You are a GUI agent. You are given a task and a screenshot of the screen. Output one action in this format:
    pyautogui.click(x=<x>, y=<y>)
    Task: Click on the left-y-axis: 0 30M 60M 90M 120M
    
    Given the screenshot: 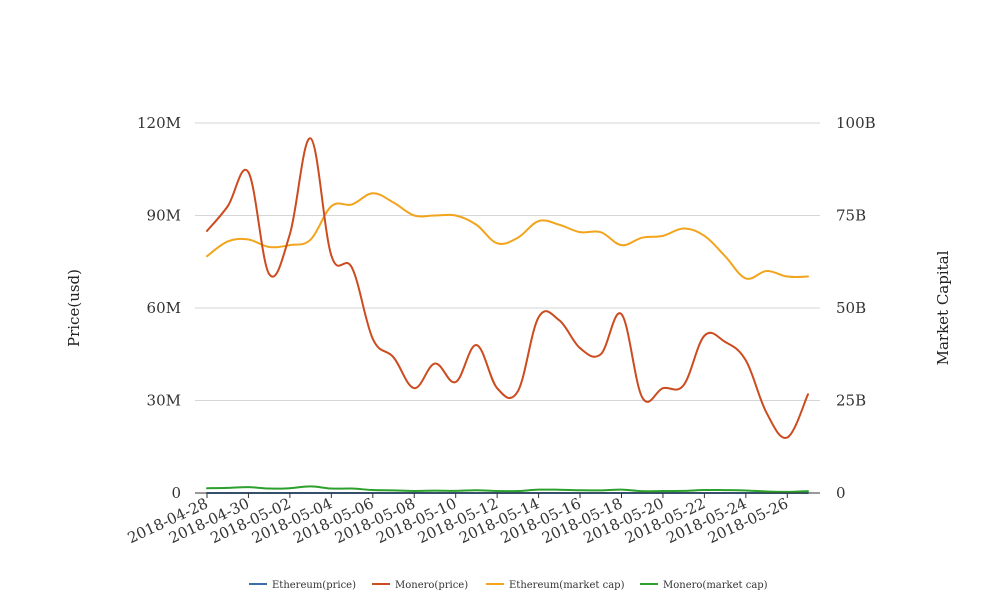 What is the action you would take?
    pyautogui.click(x=159, y=308)
    